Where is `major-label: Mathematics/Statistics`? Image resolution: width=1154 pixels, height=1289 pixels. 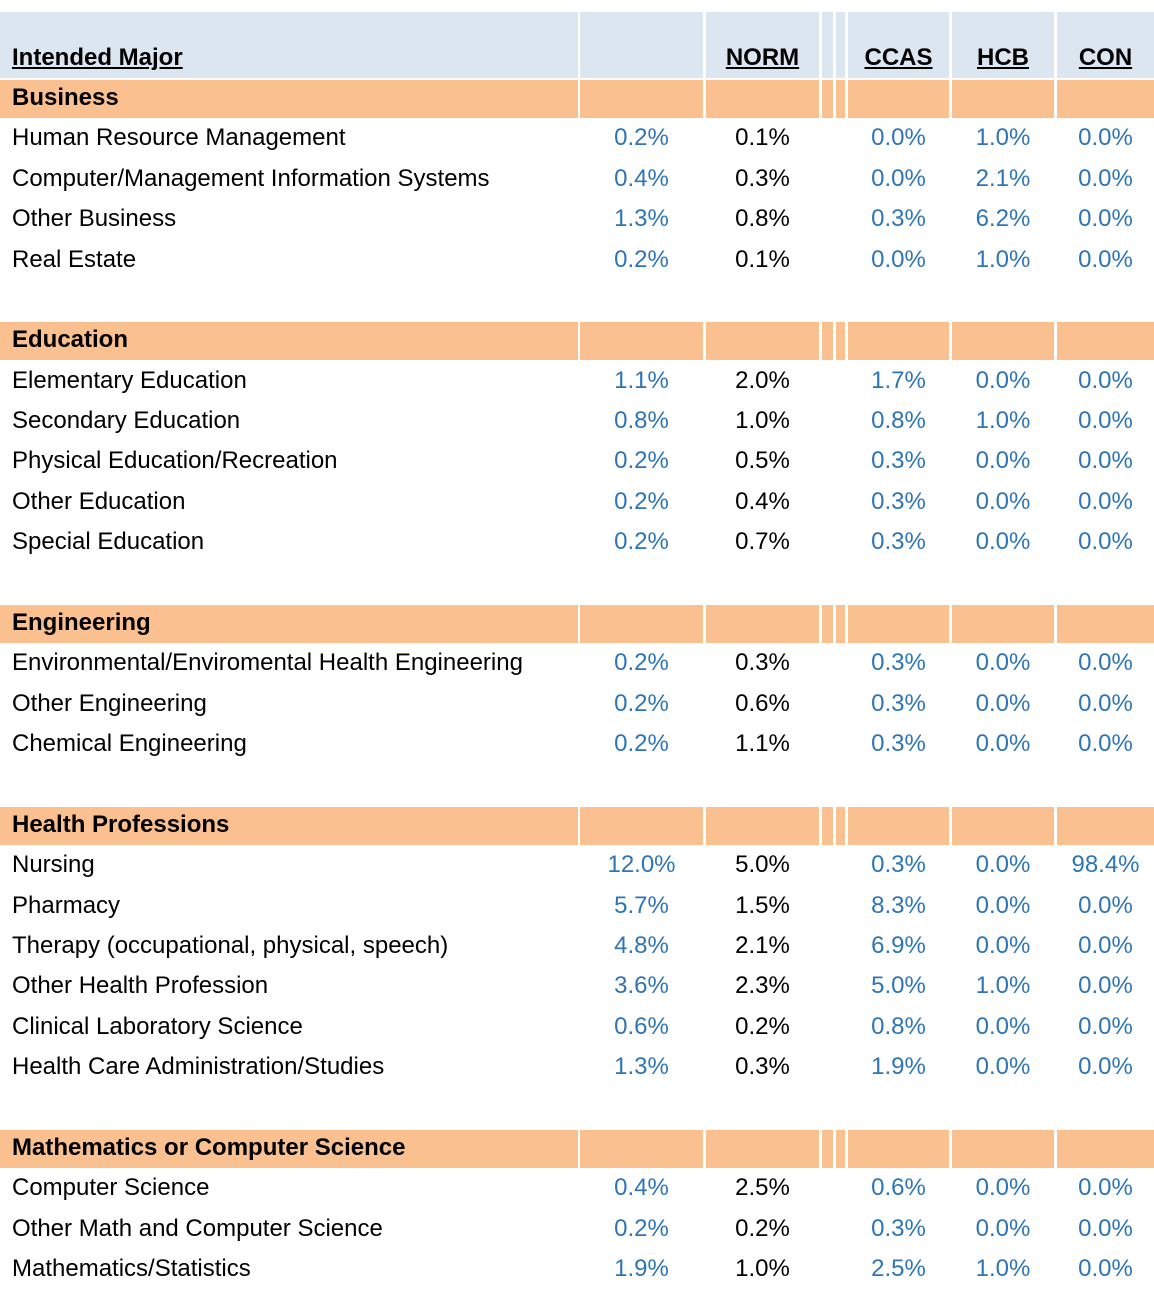 major-label: Mathematics/Statistics is located at coordinates (131, 1269).